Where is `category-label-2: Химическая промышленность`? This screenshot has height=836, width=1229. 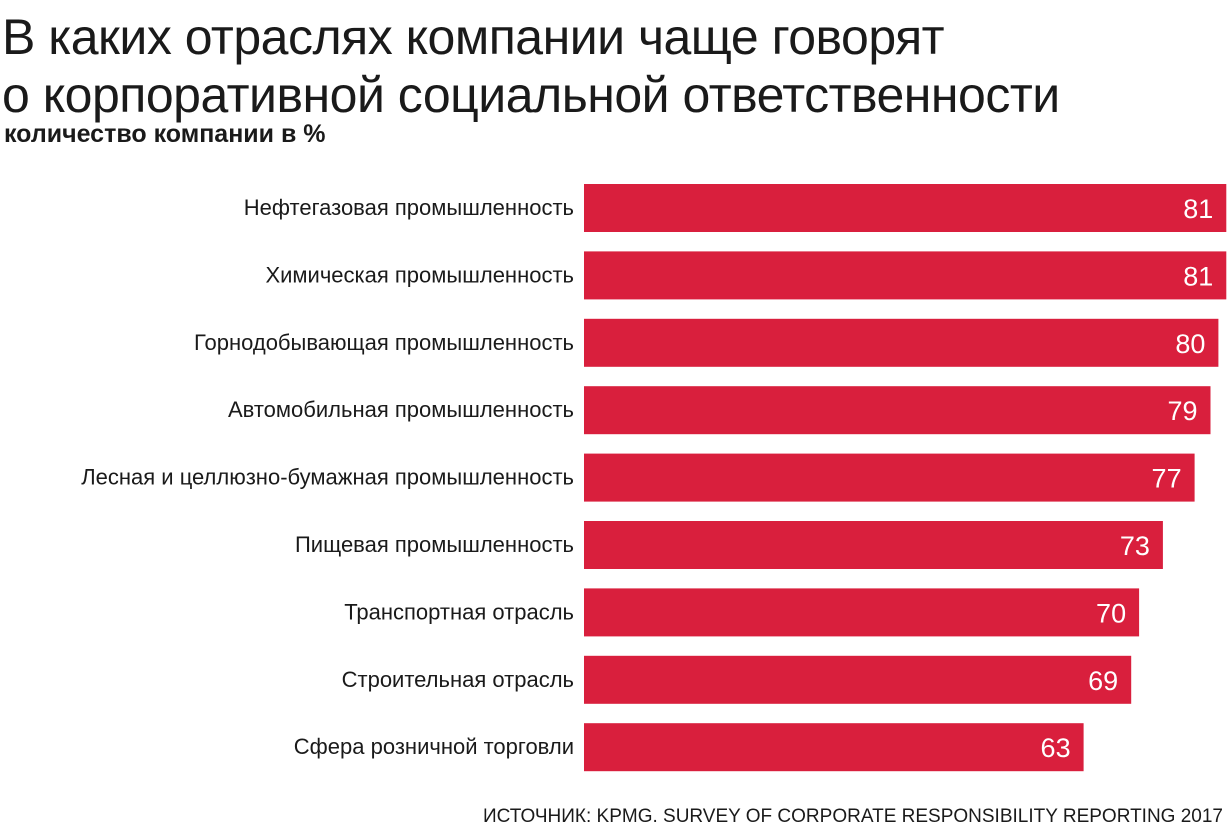
category-label-2: Химическая промышленность is located at coordinates (419, 274).